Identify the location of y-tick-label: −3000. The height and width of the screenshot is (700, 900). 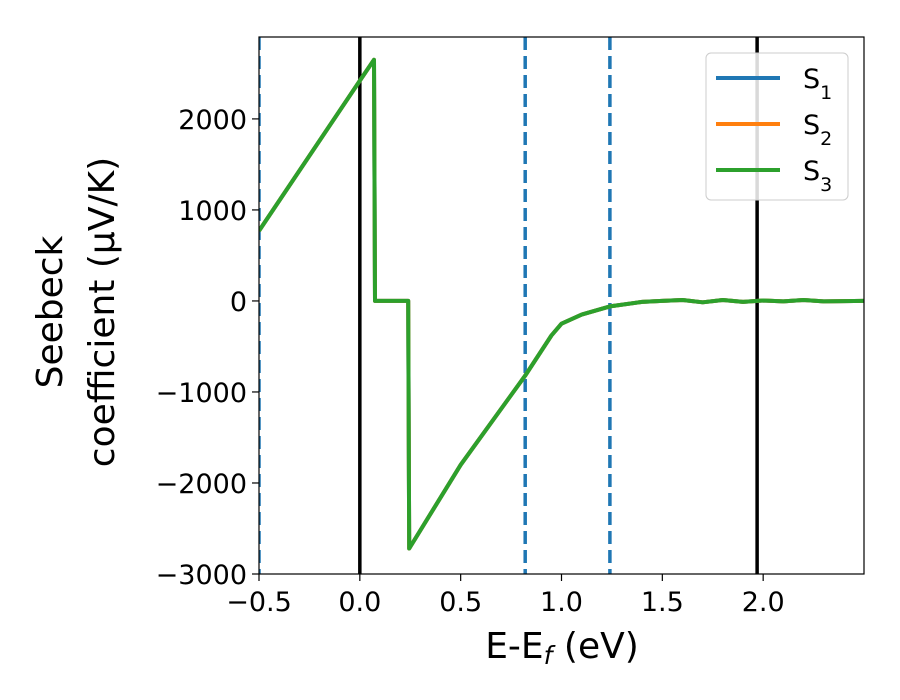
(201, 575).